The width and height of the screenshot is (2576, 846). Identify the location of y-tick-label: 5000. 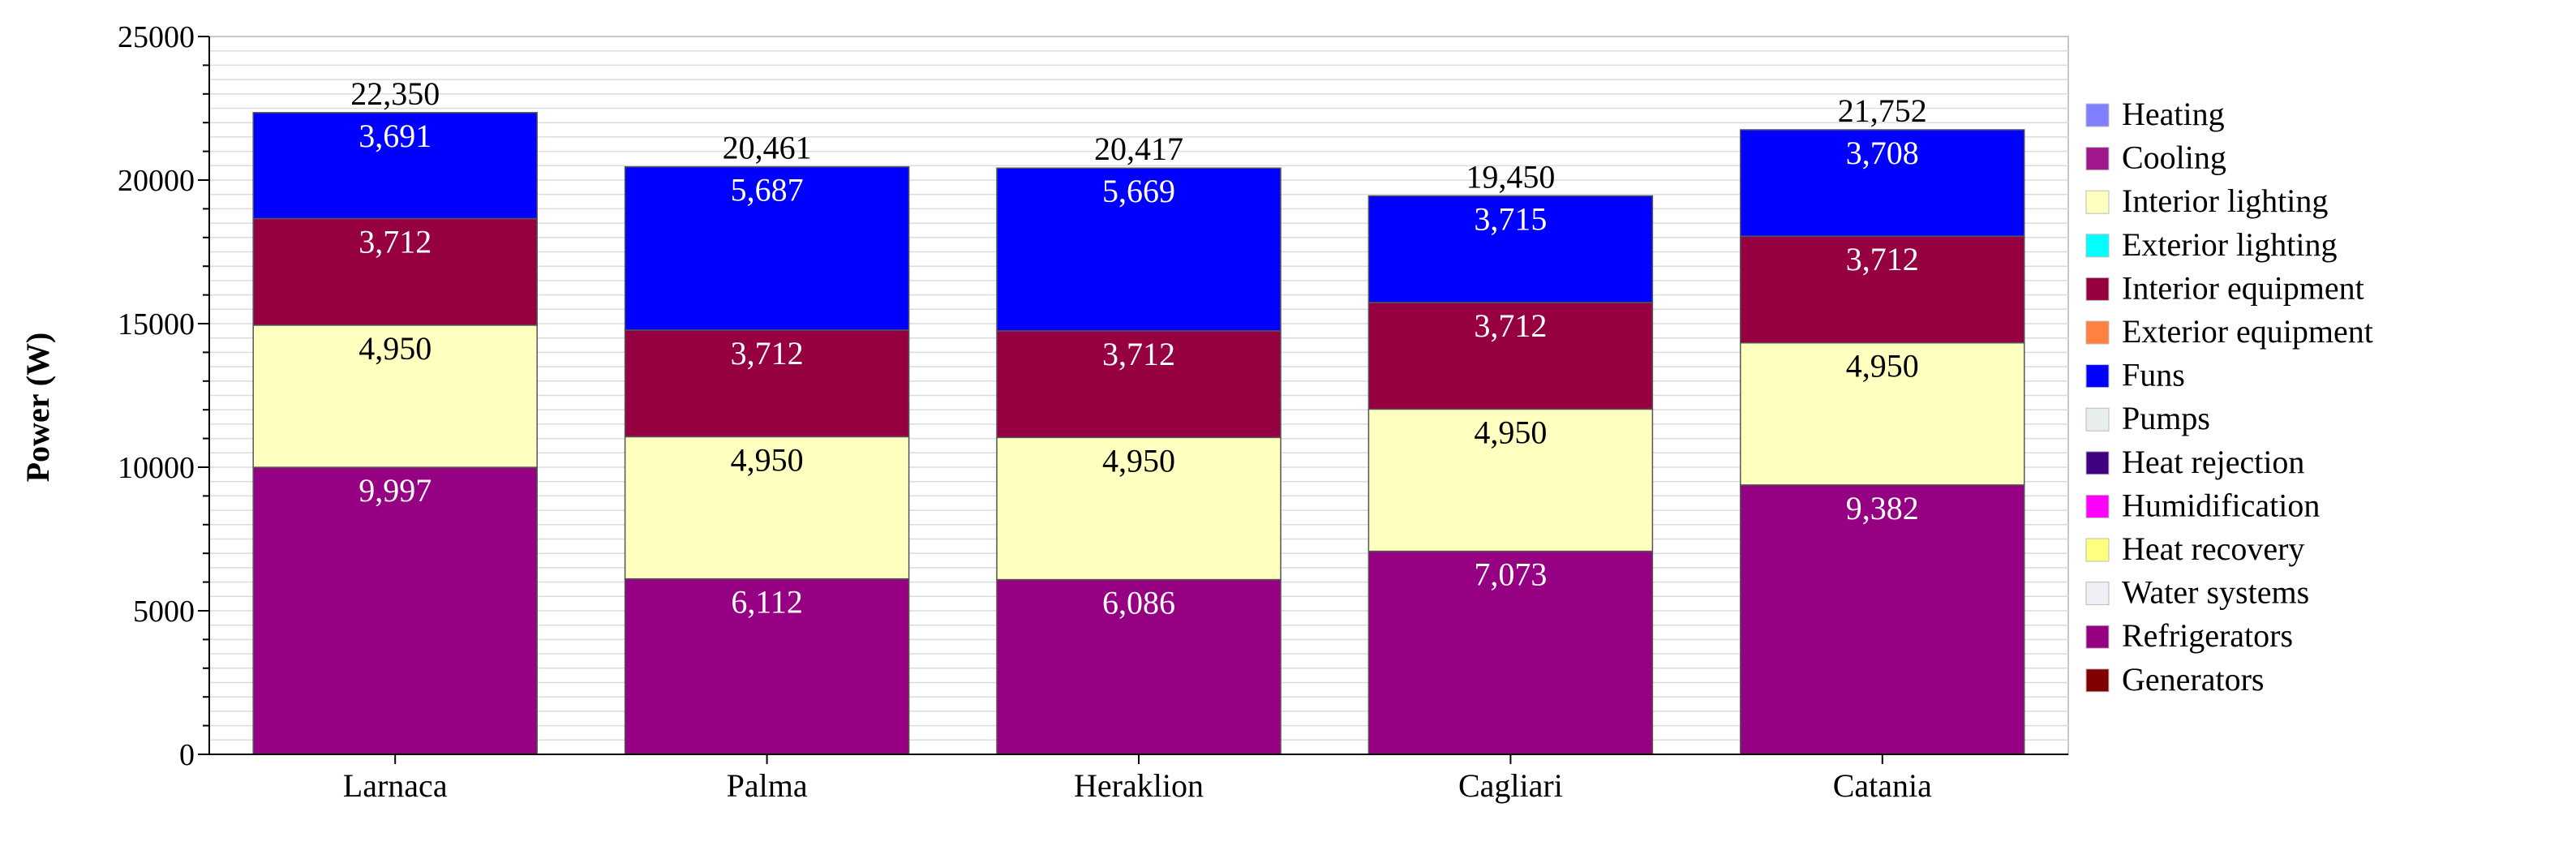
(164, 612).